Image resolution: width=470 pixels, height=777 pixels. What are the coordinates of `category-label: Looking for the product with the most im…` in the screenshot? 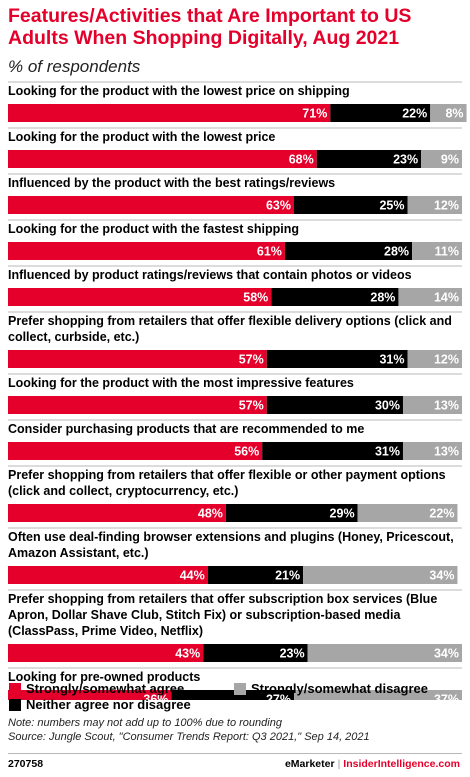 It's located at (181, 383).